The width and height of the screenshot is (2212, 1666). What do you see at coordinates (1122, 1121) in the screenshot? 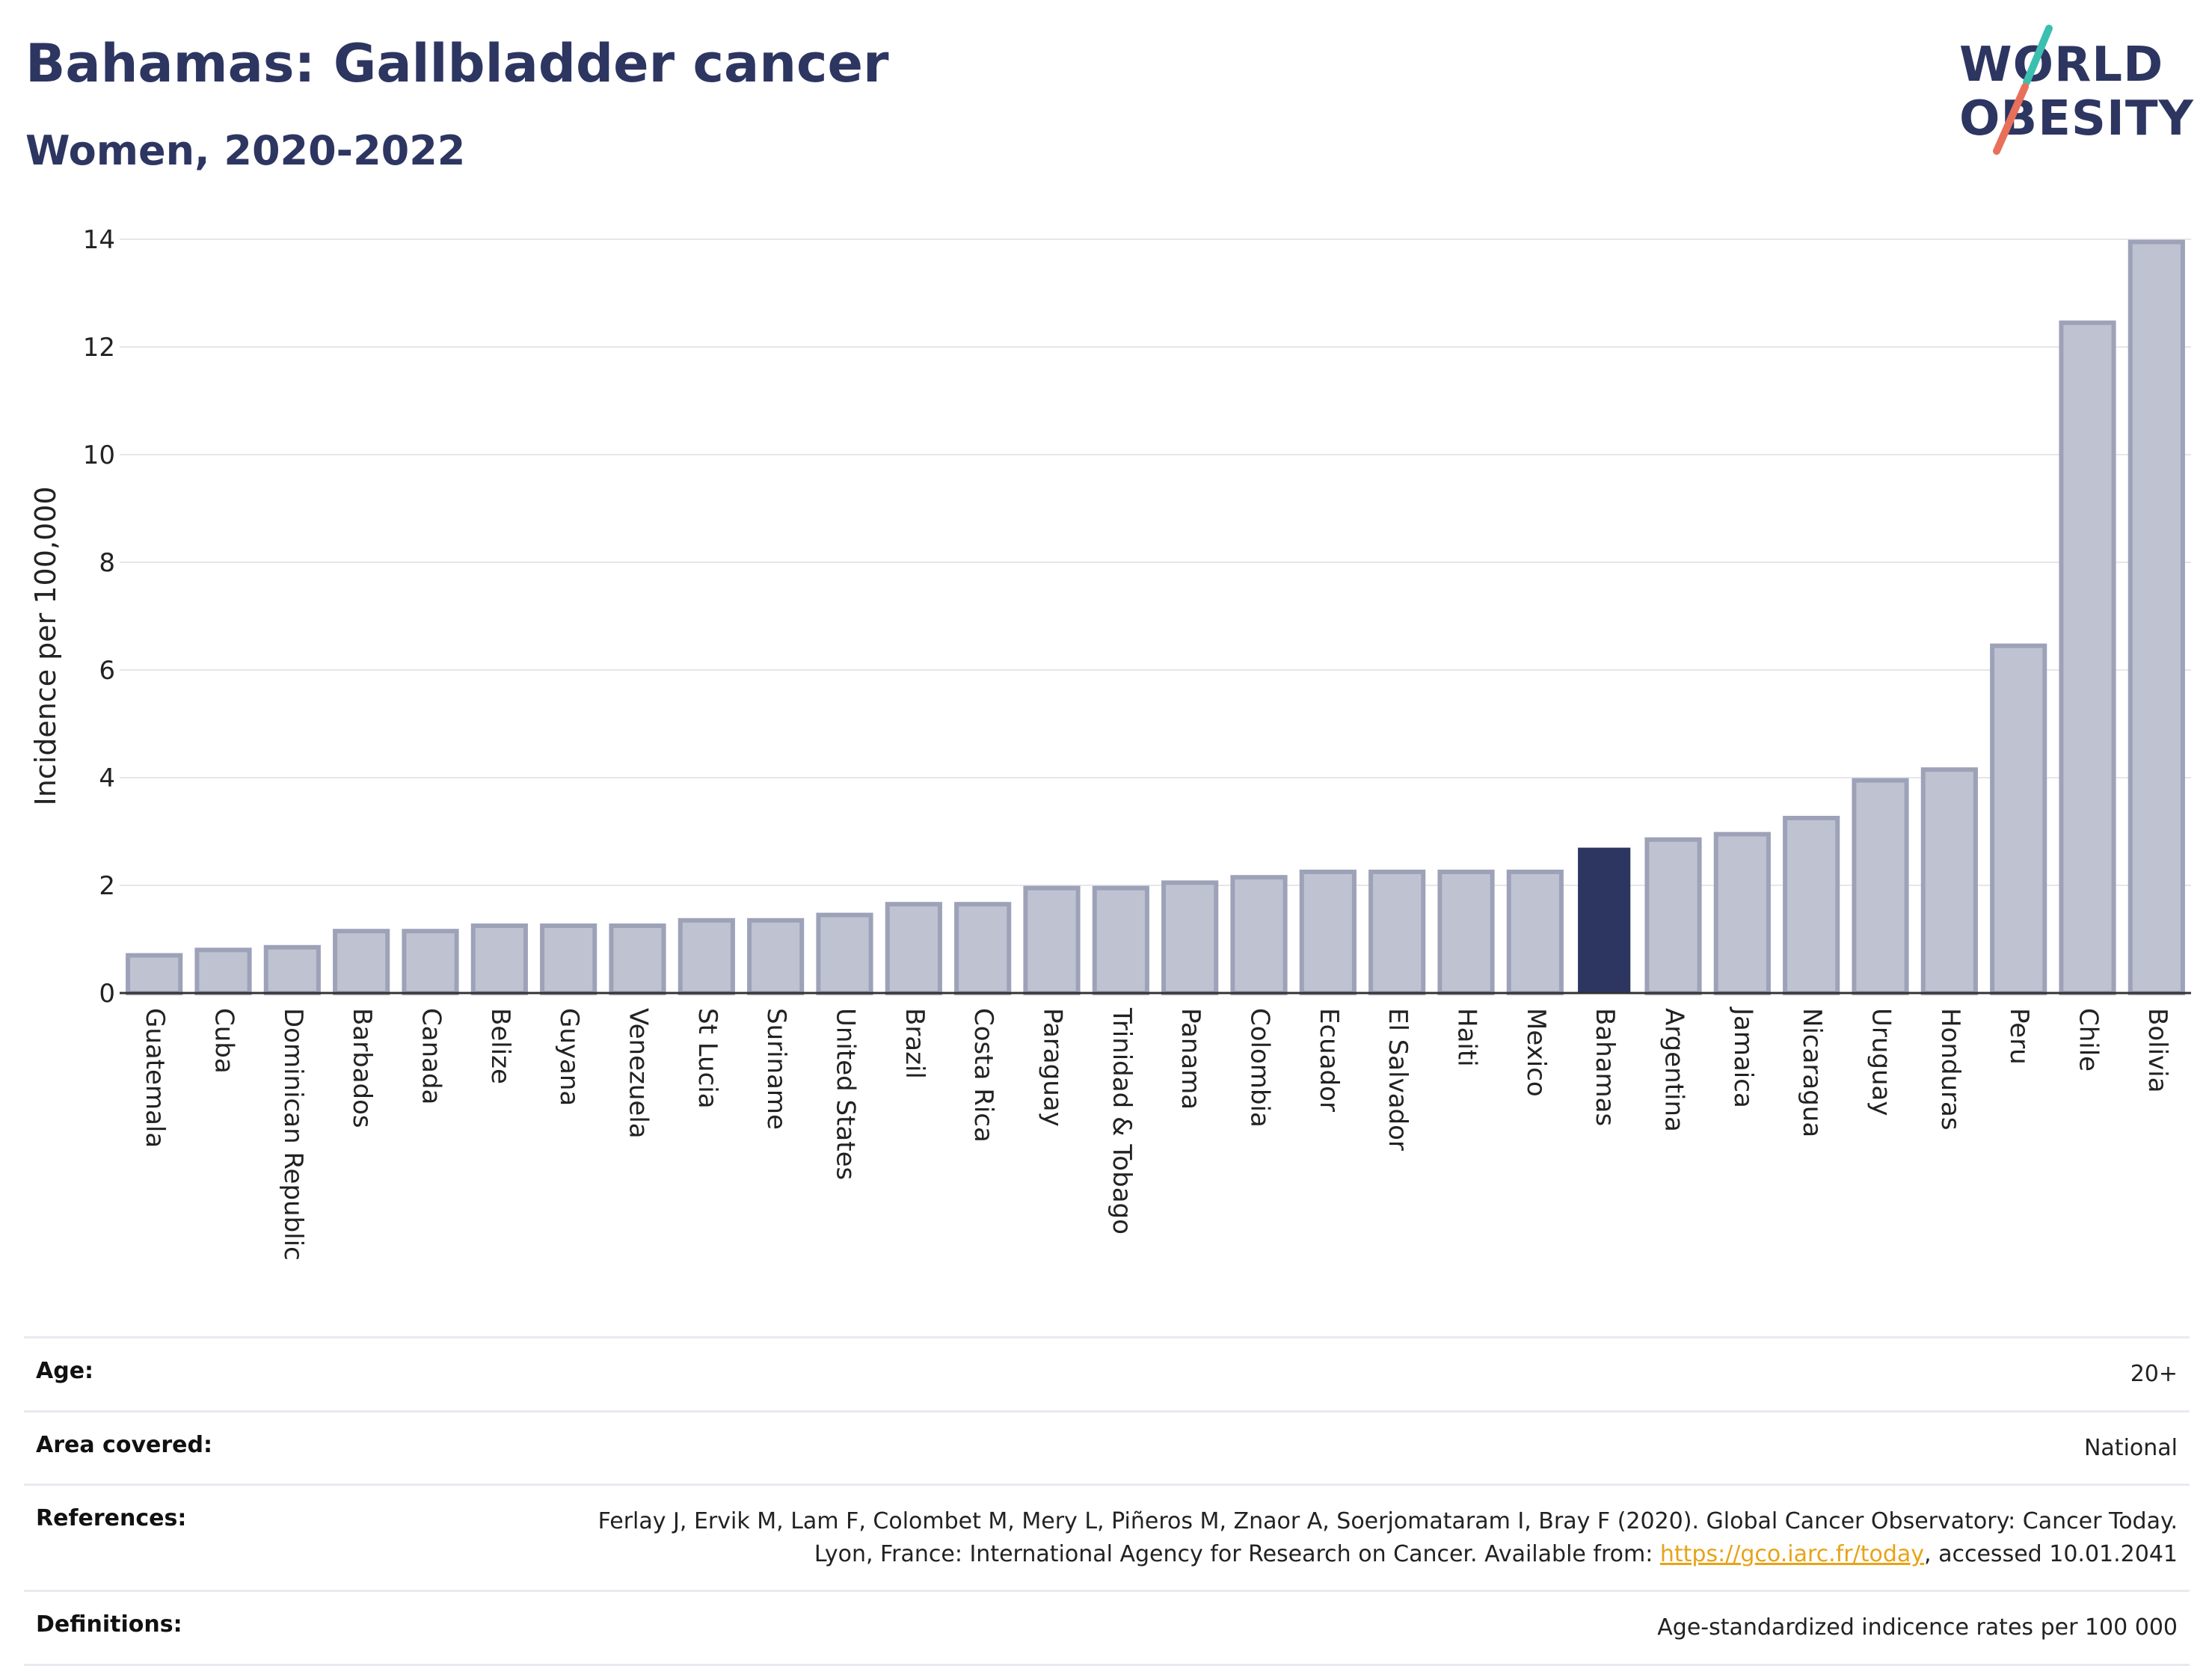
I see `x-tick-label: Trinidad & Tobago` at bounding box center [1122, 1121].